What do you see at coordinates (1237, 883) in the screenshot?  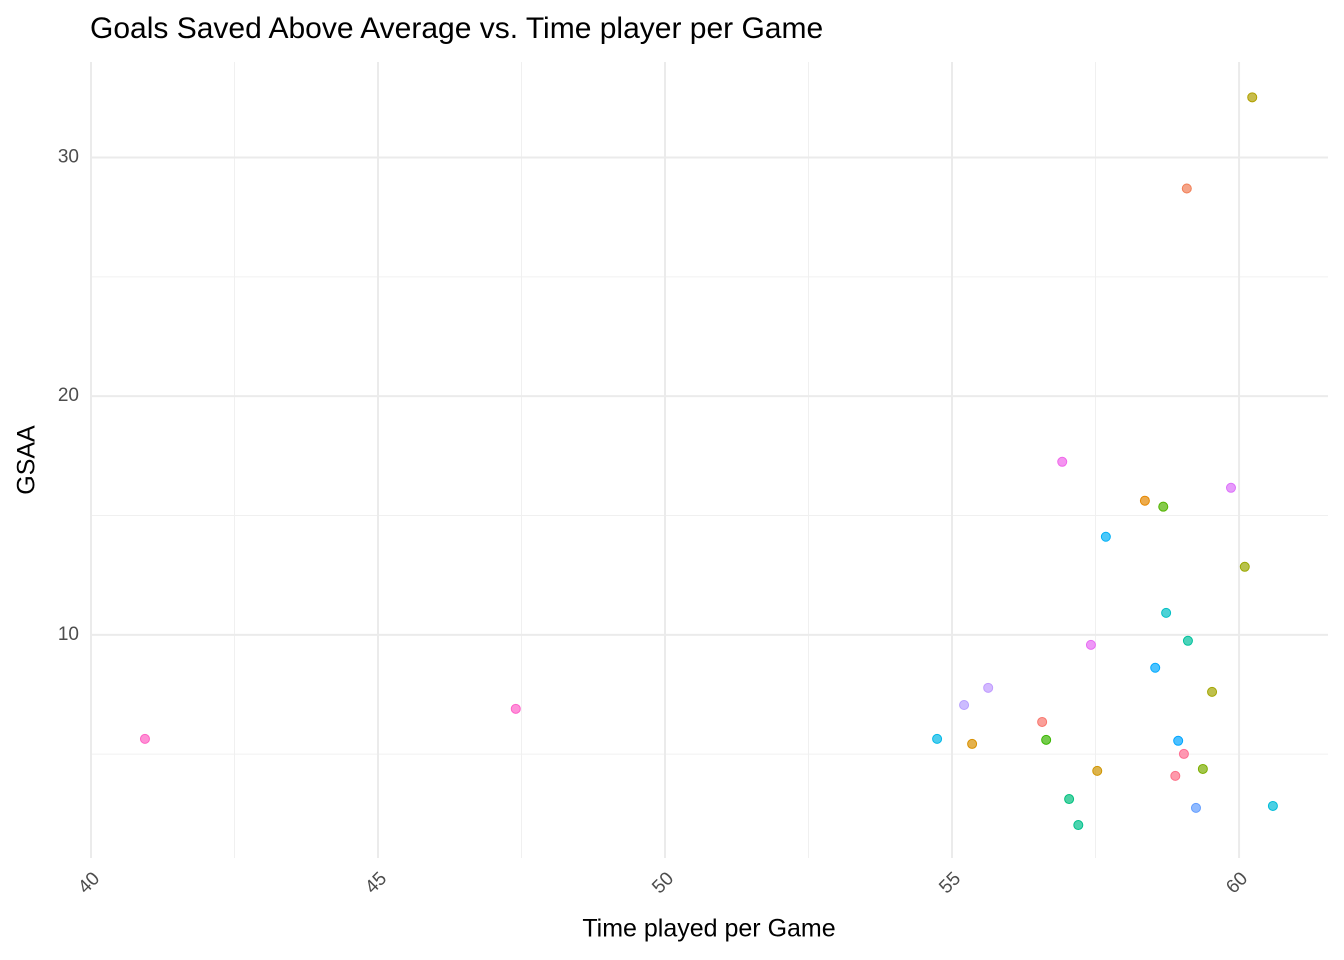 I see `x-tick-label: 60` at bounding box center [1237, 883].